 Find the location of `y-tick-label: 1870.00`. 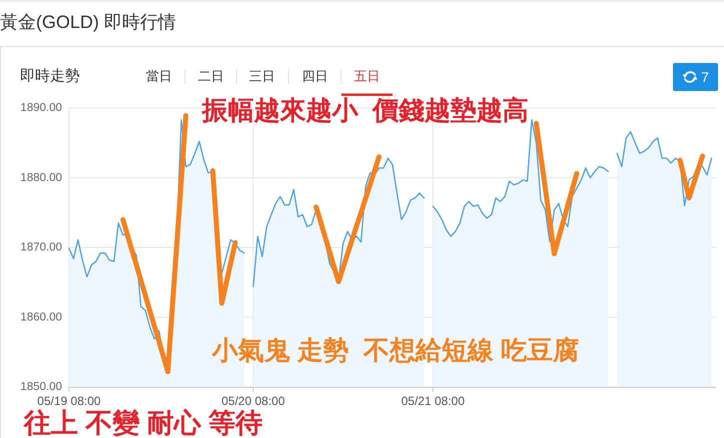

y-tick-label: 1870.00 is located at coordinates (41, 248).